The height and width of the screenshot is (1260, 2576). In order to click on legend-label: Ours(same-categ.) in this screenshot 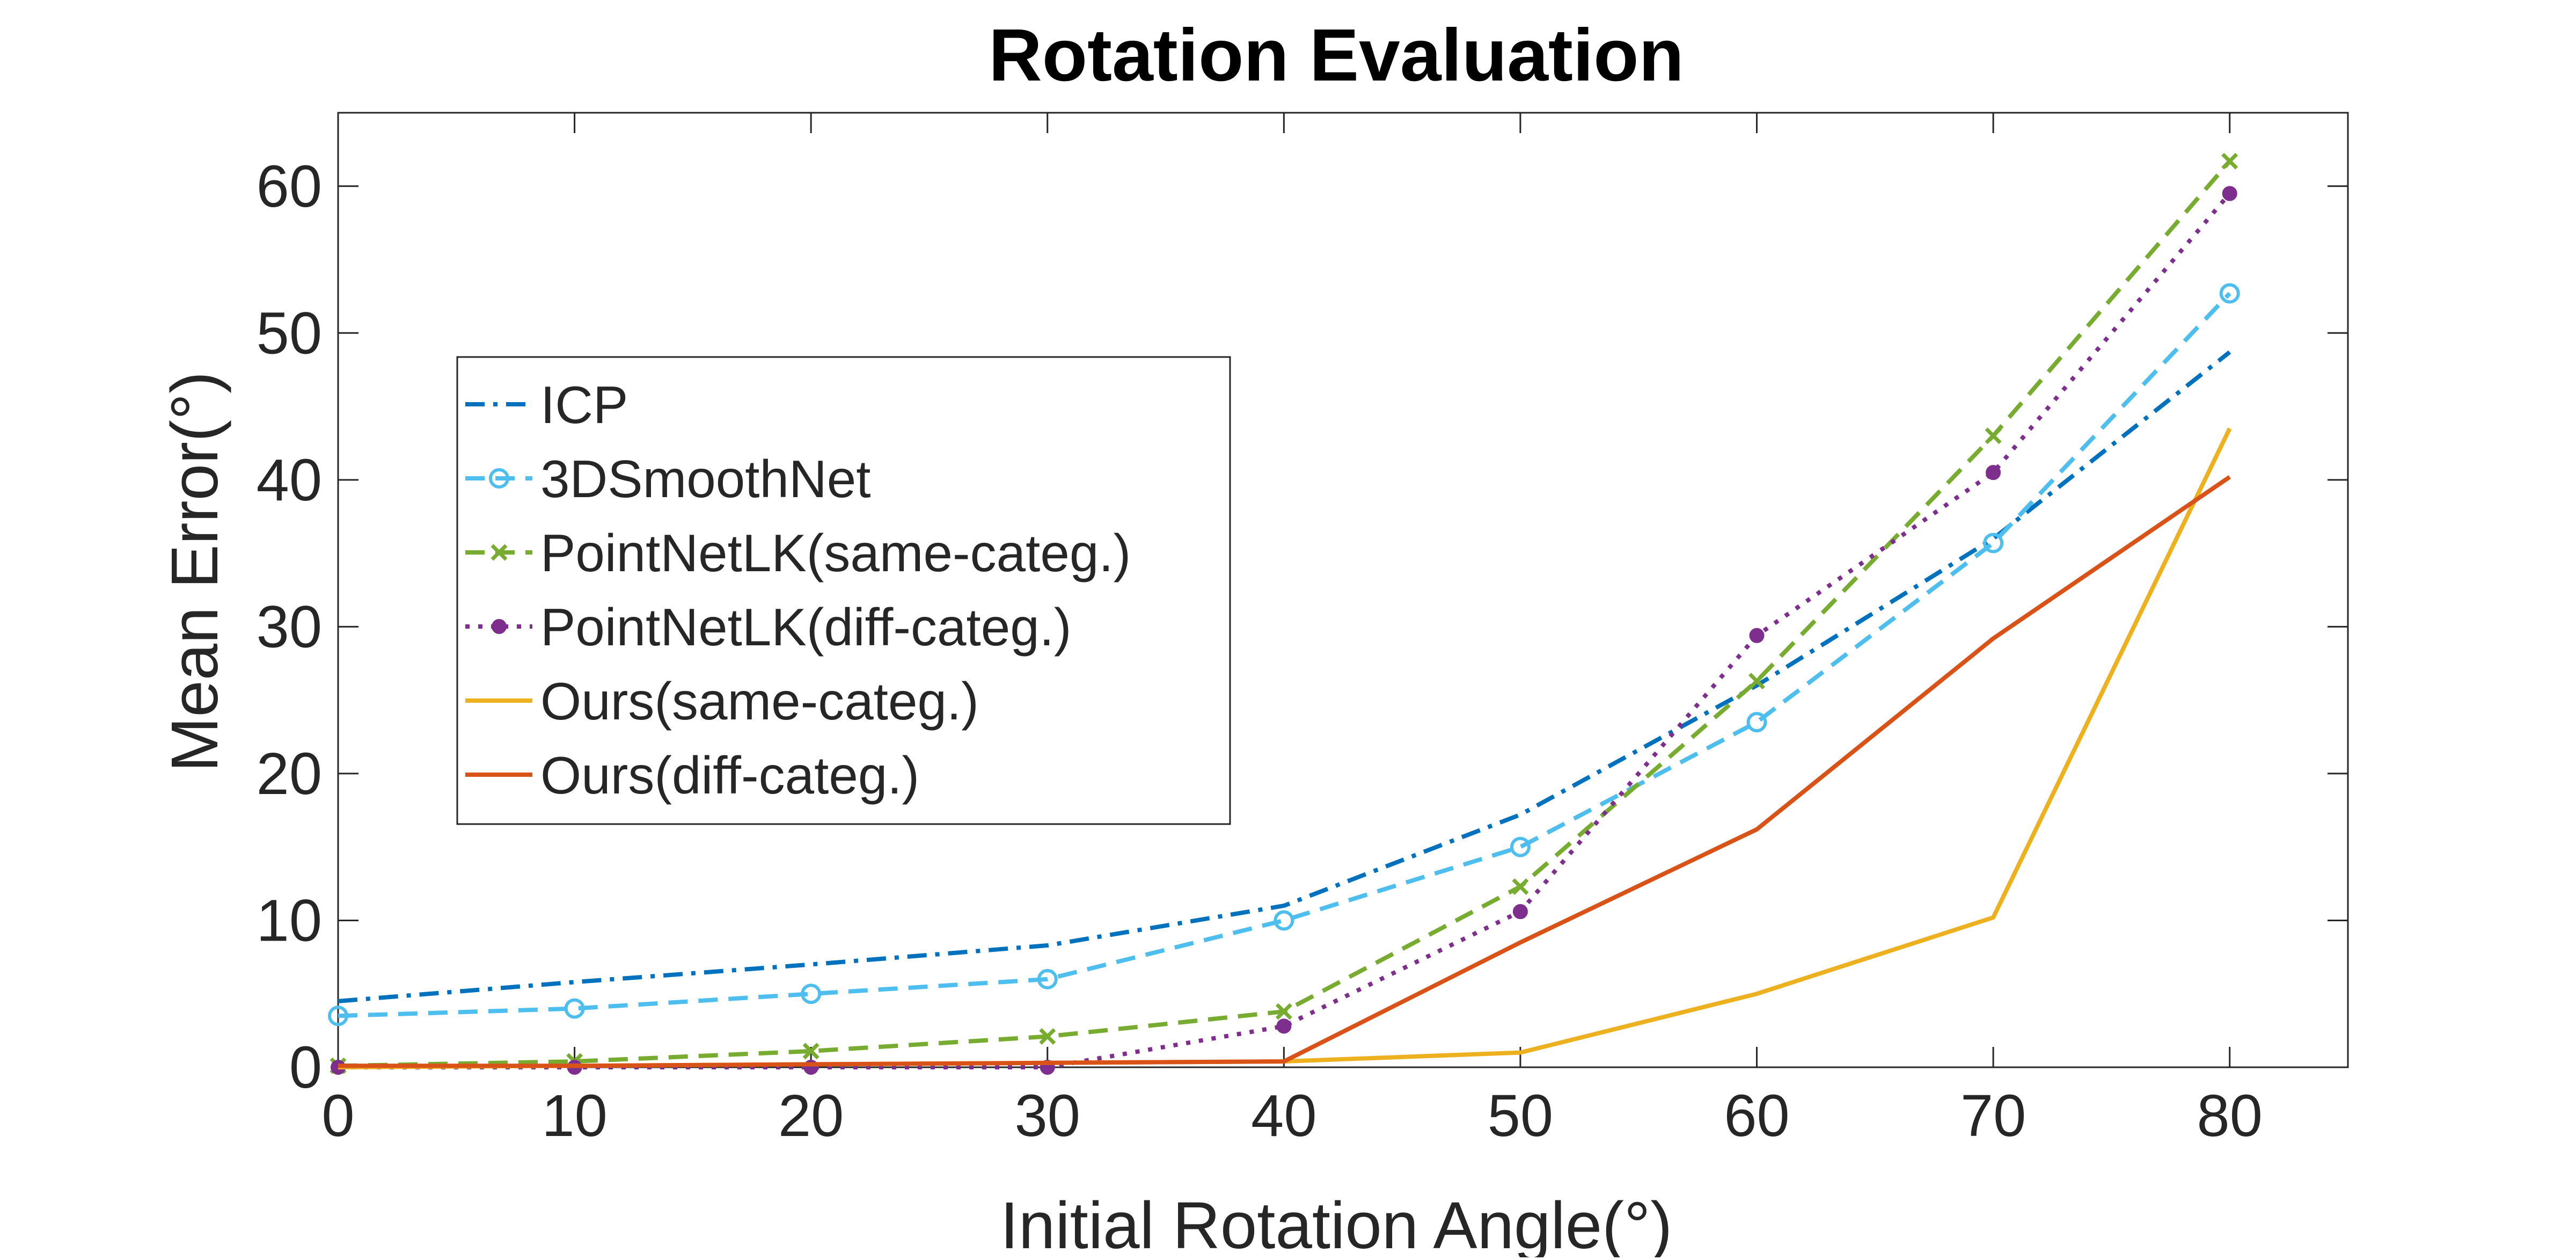, I will do `click(759, 701)`.